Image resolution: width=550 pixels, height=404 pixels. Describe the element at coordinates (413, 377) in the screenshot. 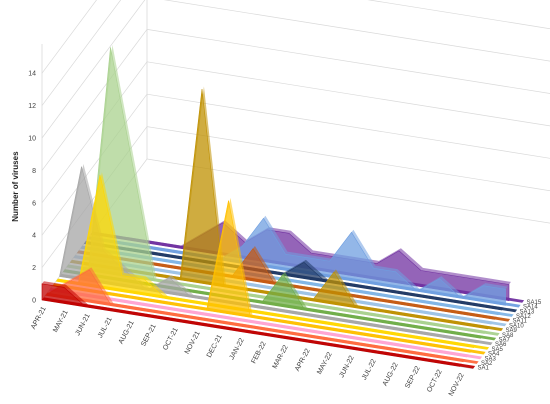

I see `x-tick-label: SEP-22` at that location.